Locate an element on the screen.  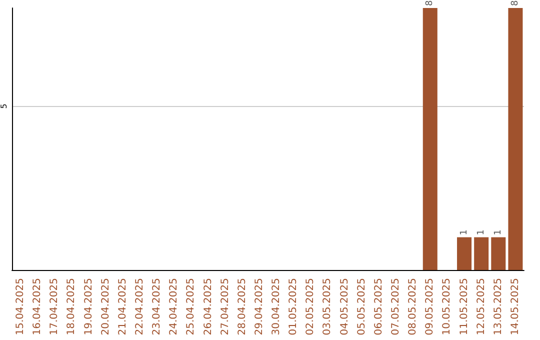
x-tick-label: 05.05.2025 is located at coordinates (362, 307).